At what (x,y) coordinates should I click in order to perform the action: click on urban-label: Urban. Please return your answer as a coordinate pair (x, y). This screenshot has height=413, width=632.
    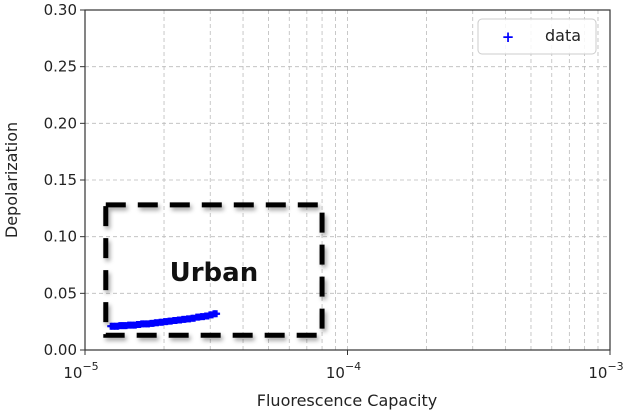
    Looking at the image, I should click on (214, 273).